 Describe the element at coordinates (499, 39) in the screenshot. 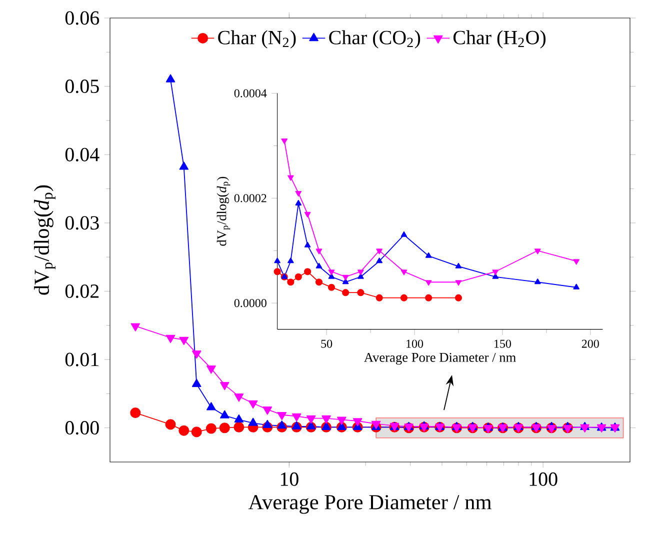

I see `legend-label: Char (H$_{2}$O)` at that location.